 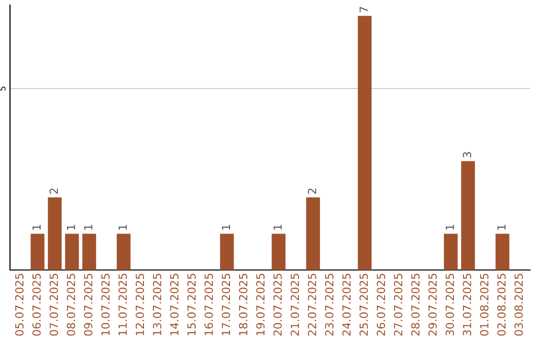 What do you see at coordinates (71, 305) in the screenshot?
I see `x-tick-label: 08.07.2025` at bounding box center [71, 305].